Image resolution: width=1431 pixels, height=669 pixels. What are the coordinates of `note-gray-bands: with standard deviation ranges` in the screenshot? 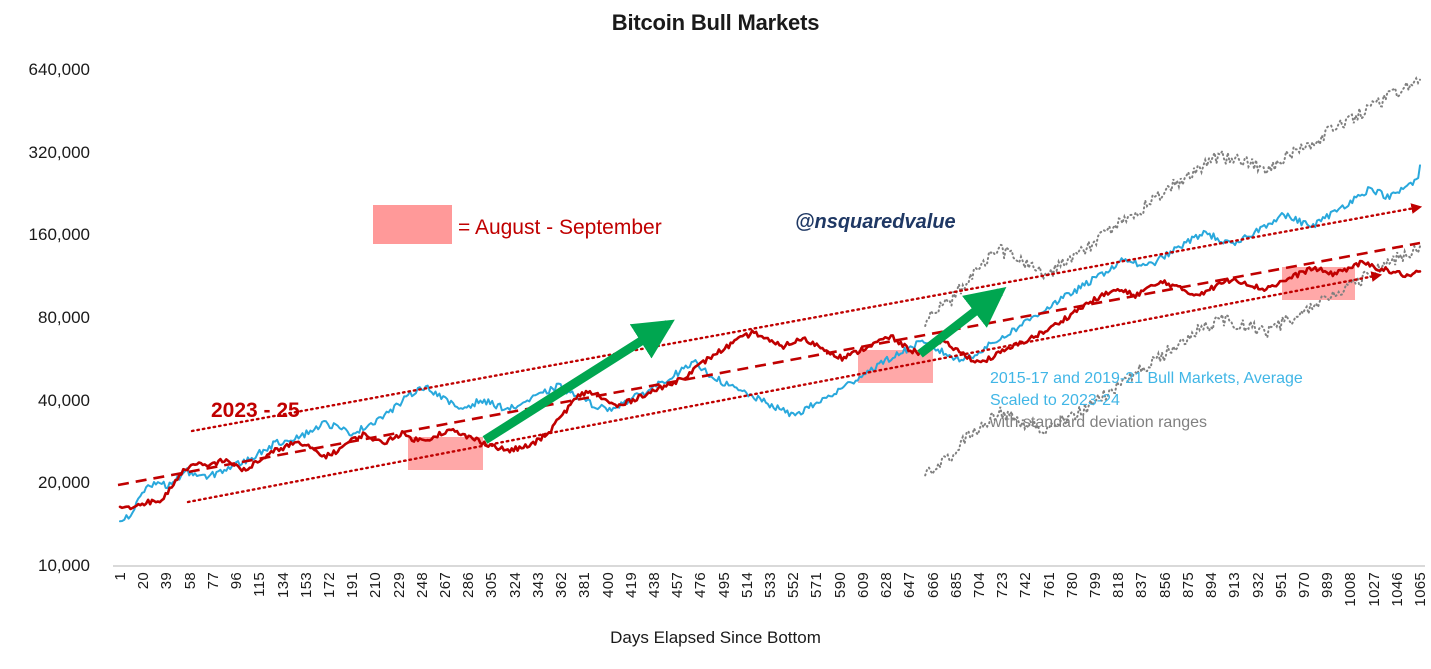 It's located at (1099, 422).